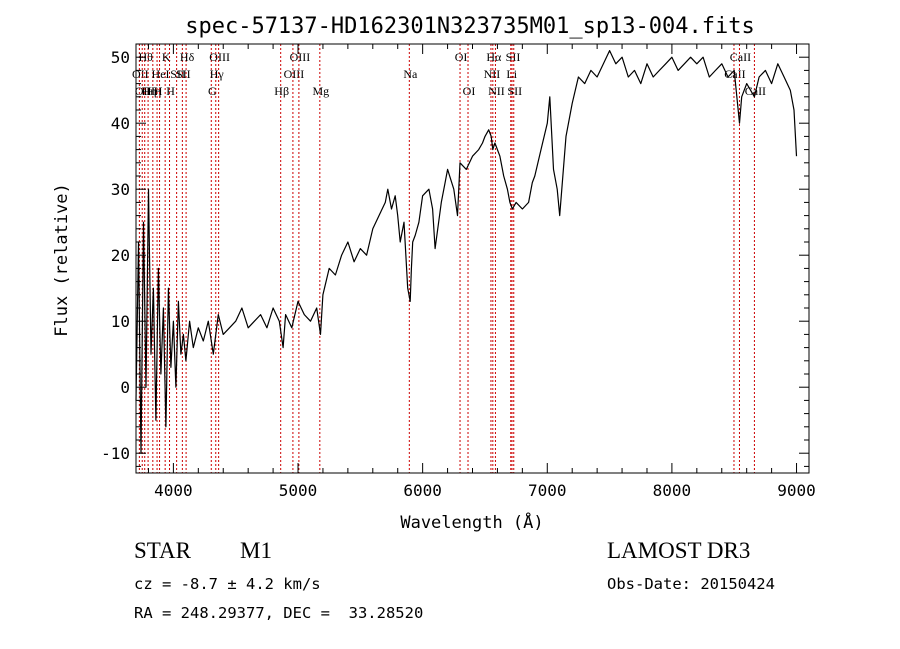  I want to click on line-marker-label: CaII, so click(740, 57).